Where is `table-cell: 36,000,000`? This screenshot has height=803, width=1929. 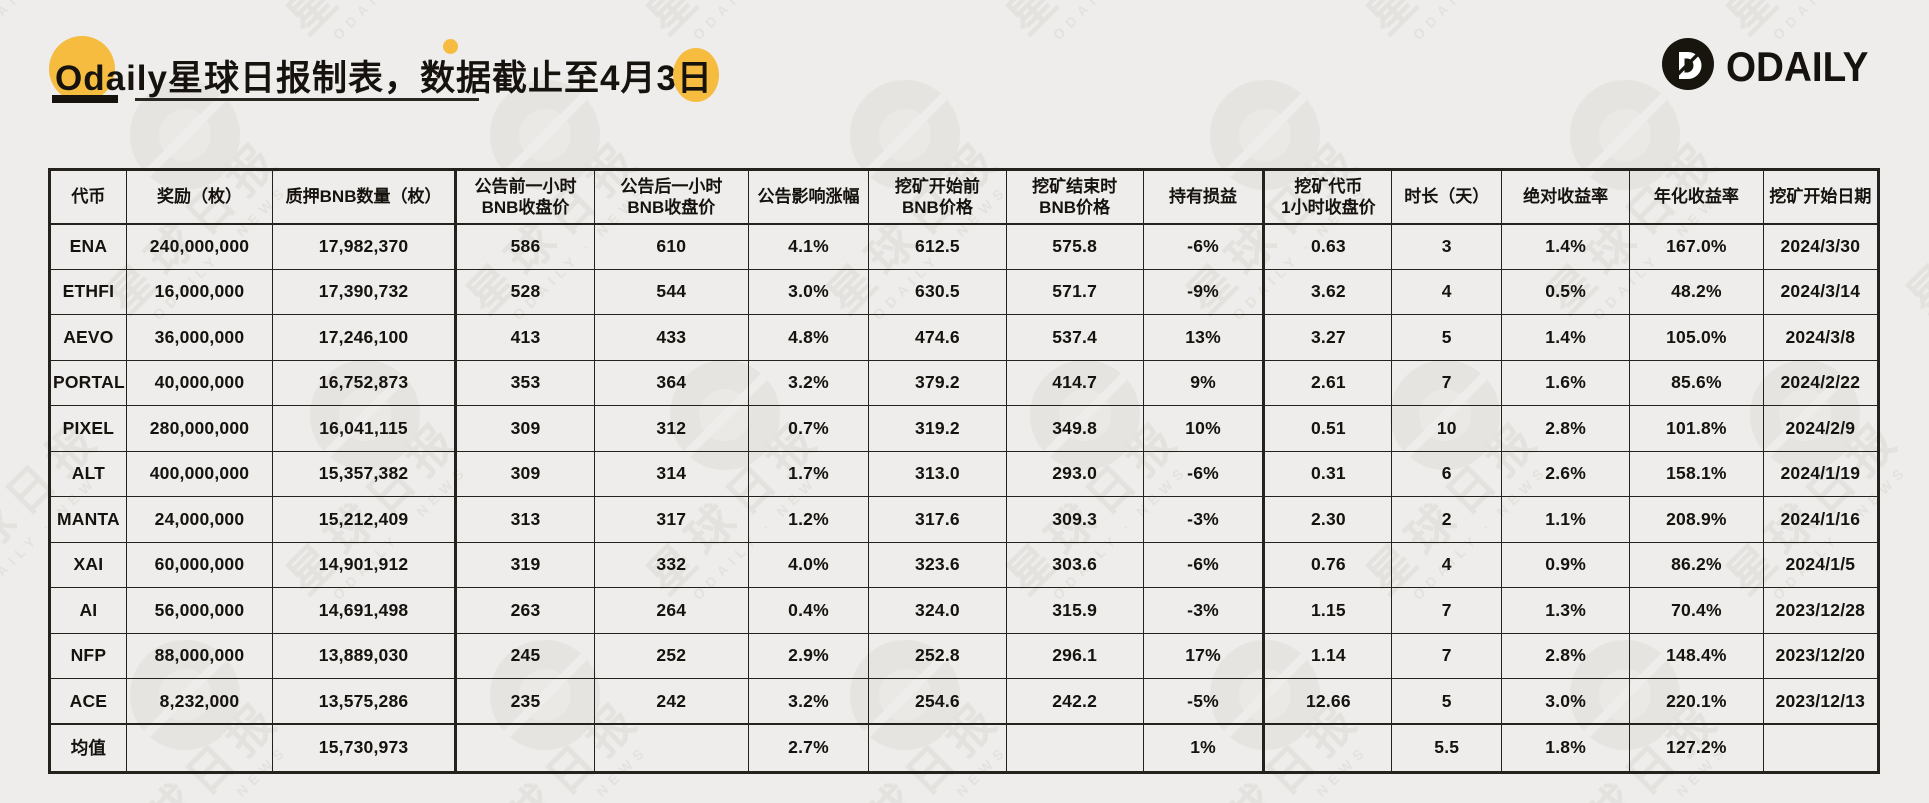
table-cell: 36,000,000 is located at coordinates (199, 337).